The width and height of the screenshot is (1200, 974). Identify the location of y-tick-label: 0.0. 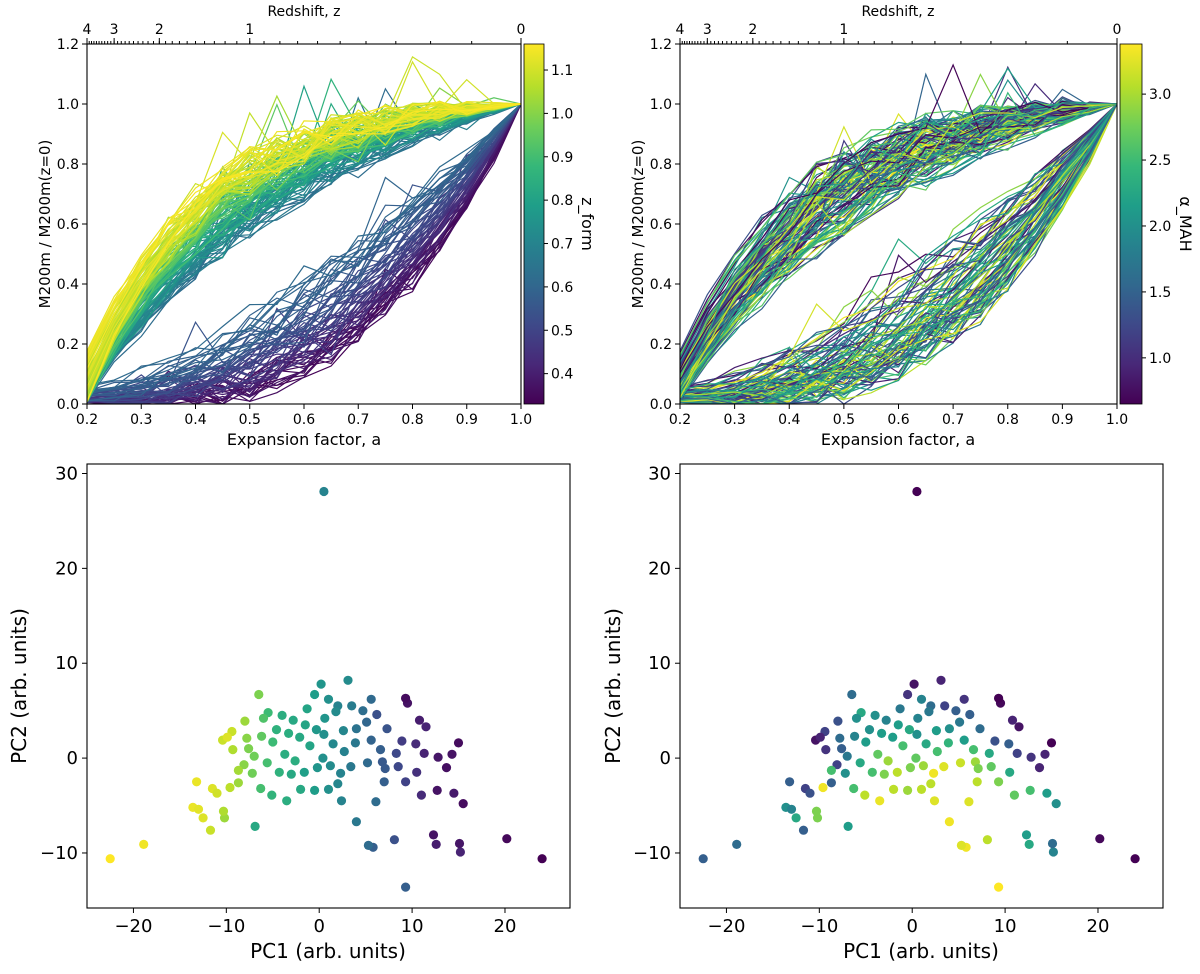
(661, 405).